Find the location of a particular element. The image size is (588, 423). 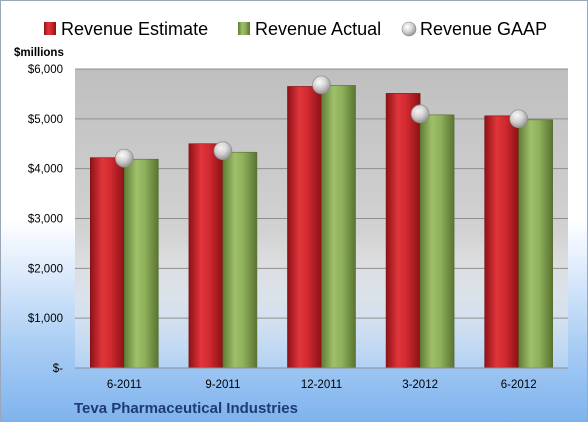

y-axis-ticks: $- $1,000 $2,000 $3,000 $4,000 $5,000 $6,000 is located at coordinates (45, 219).